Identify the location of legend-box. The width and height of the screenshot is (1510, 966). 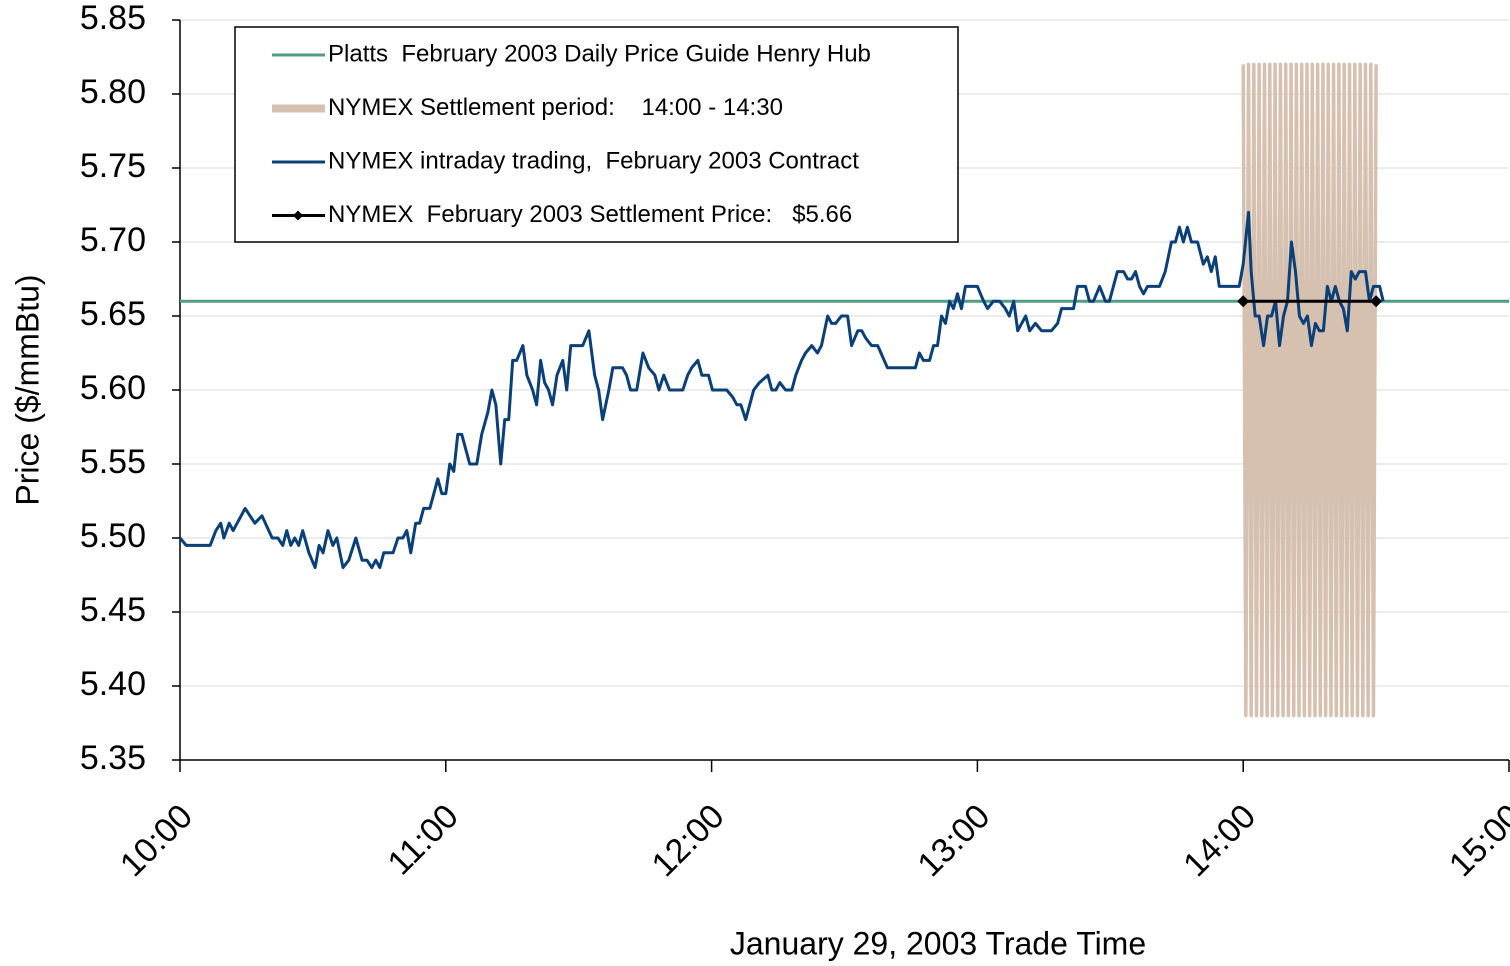
(596, 134).